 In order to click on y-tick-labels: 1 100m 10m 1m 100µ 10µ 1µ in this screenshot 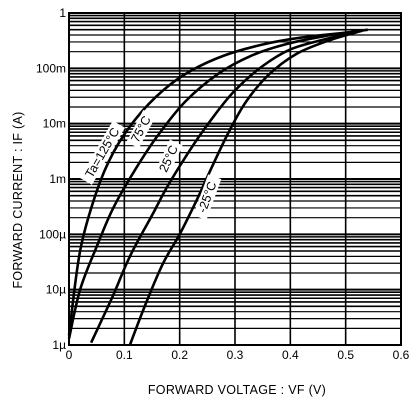, I will do `click(51, 179)`.